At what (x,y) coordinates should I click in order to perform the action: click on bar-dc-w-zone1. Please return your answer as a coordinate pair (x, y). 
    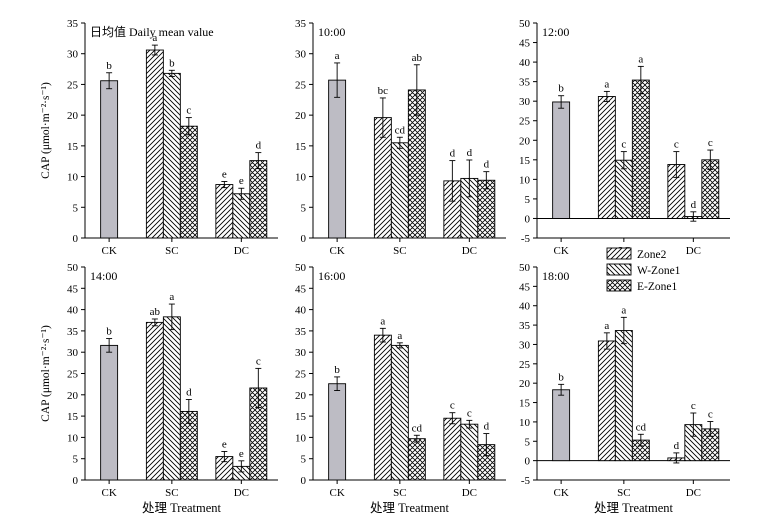
    Looking at the image, I should click on (241, 216).